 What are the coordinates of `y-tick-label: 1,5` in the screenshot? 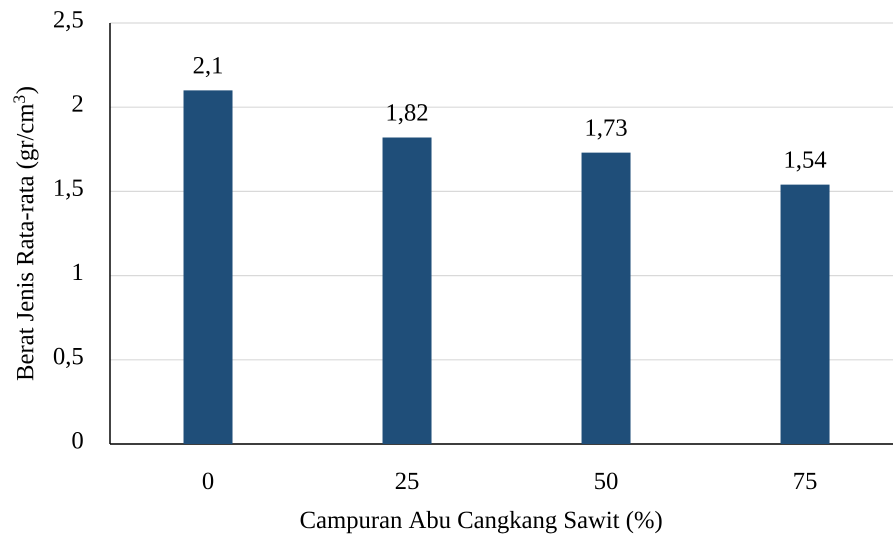 It's located at (69, 190).